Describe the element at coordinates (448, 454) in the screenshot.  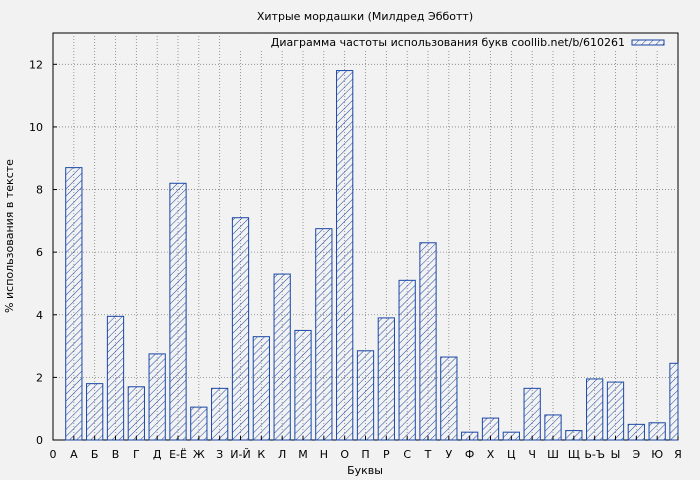
I see `x-tick-label: У` at that location.